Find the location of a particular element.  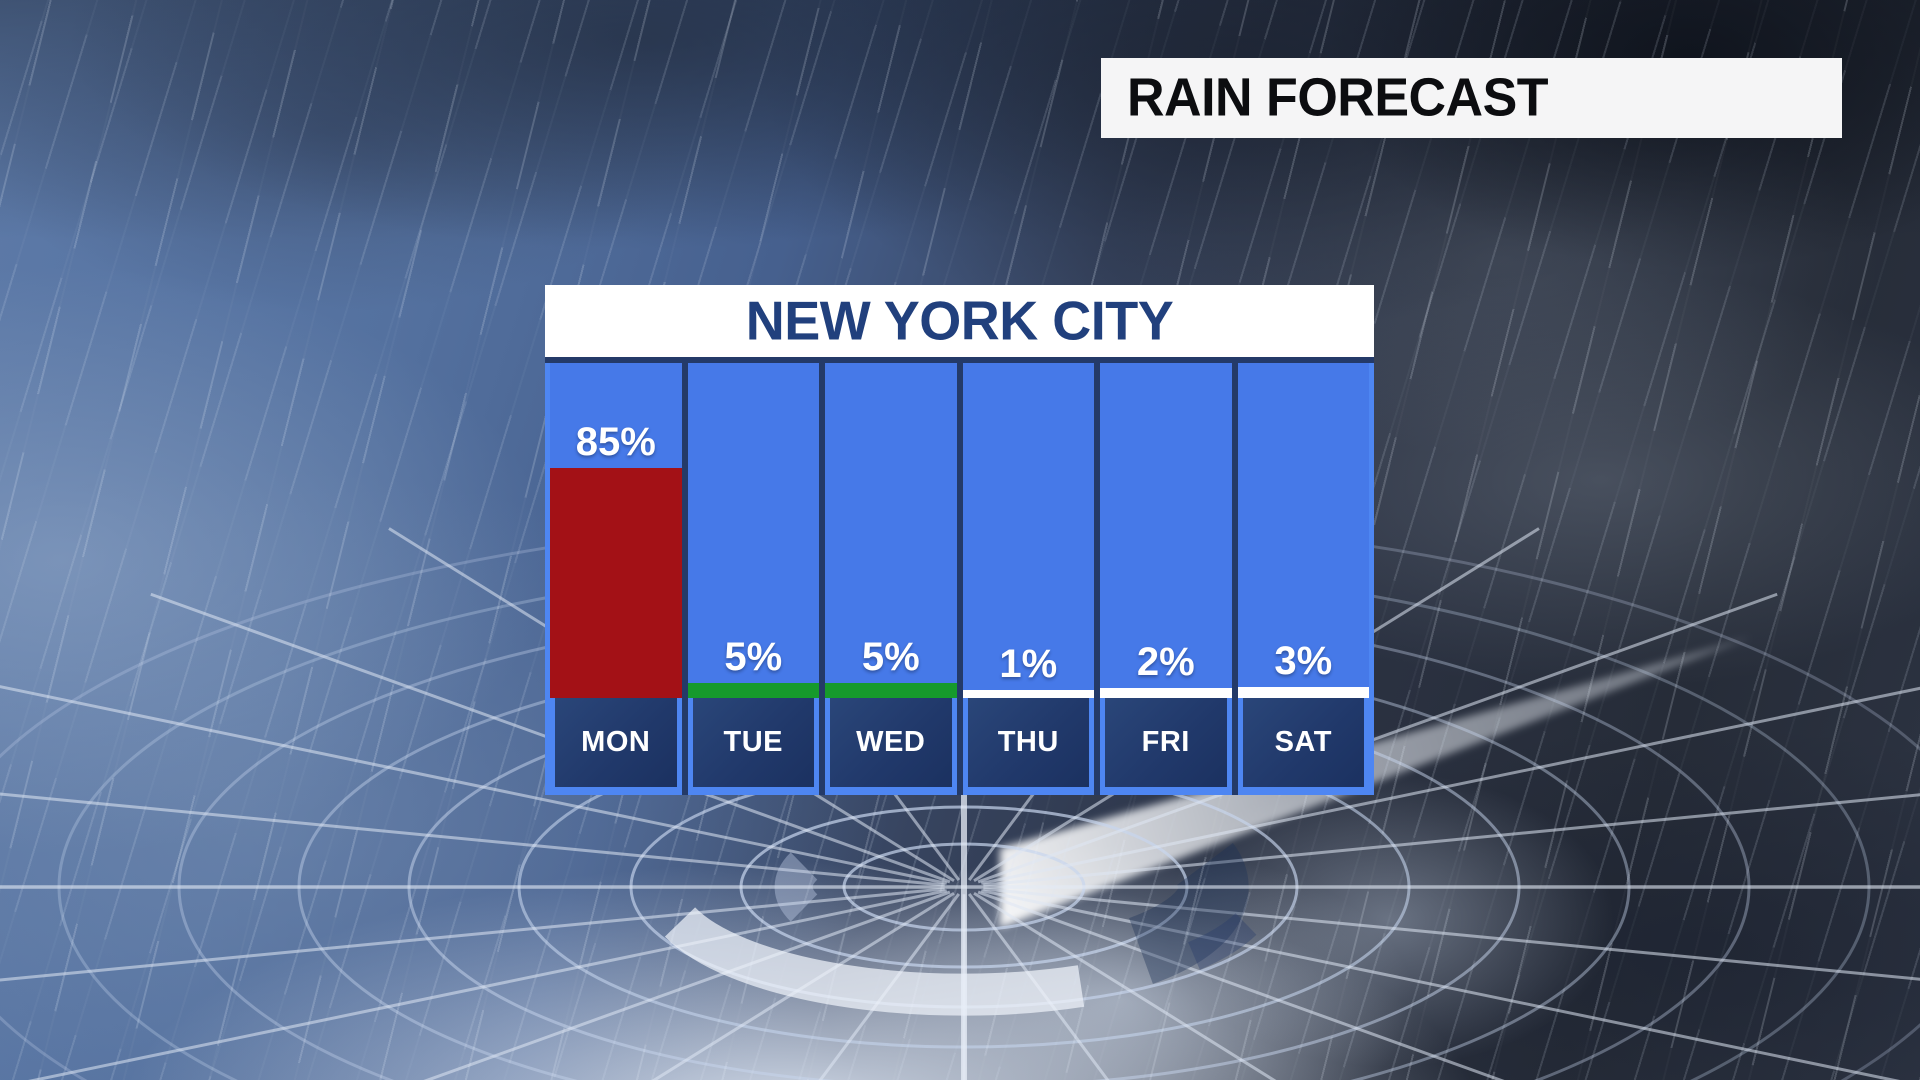

bar-zone: 3% is located at coordinates (1303, 530).